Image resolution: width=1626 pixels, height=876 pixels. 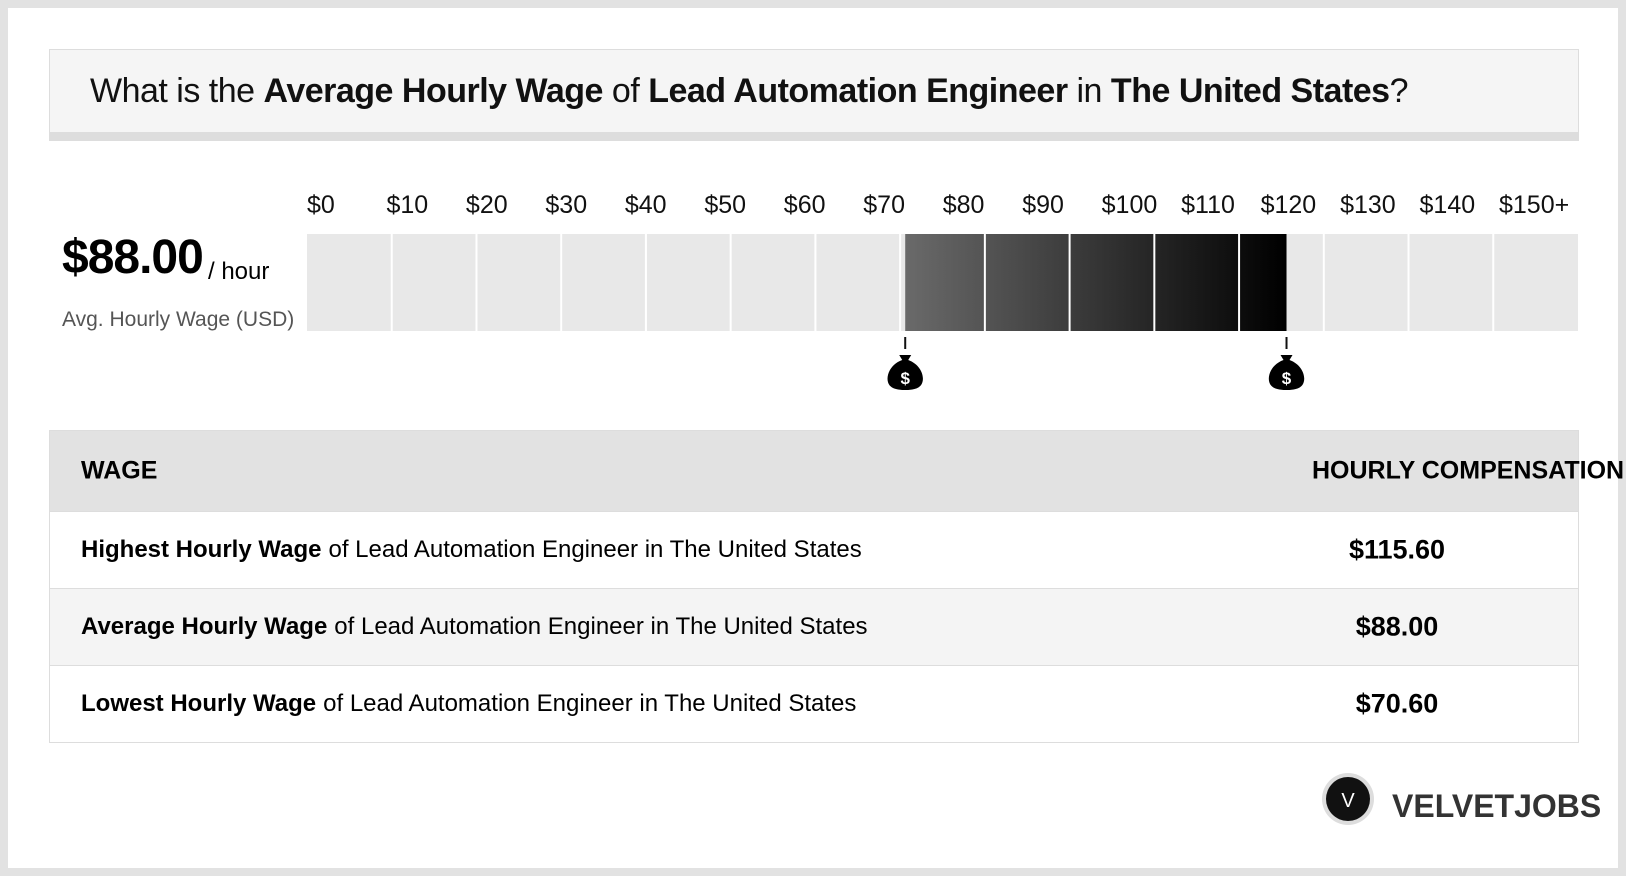 I want to click on avg-value: $88.00, so click(x=133, y=257).